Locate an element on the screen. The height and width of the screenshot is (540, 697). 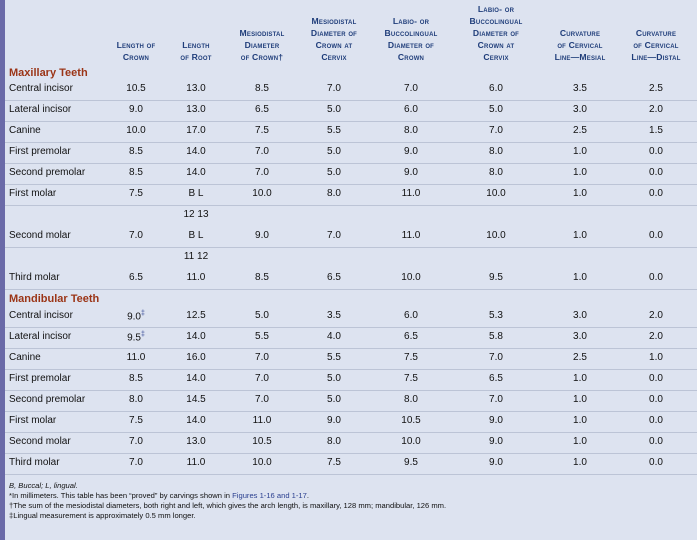
table-row: Canine 10.0 17.0 7.5 5.5 8.0 7.0 2.5 1.5 is located at coordinates (351, 132).